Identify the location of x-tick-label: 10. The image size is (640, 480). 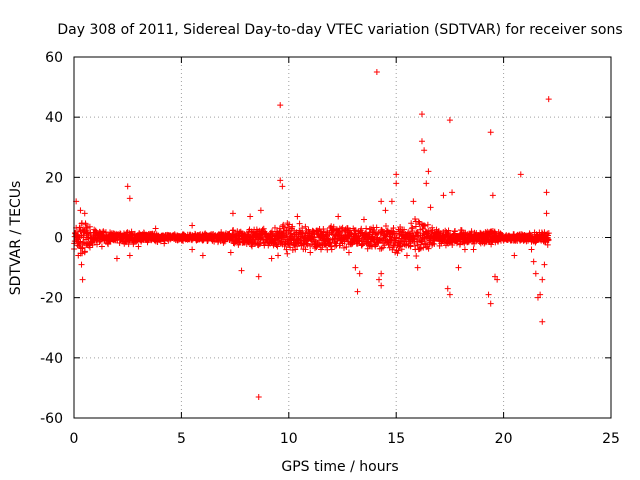
(289, 439).